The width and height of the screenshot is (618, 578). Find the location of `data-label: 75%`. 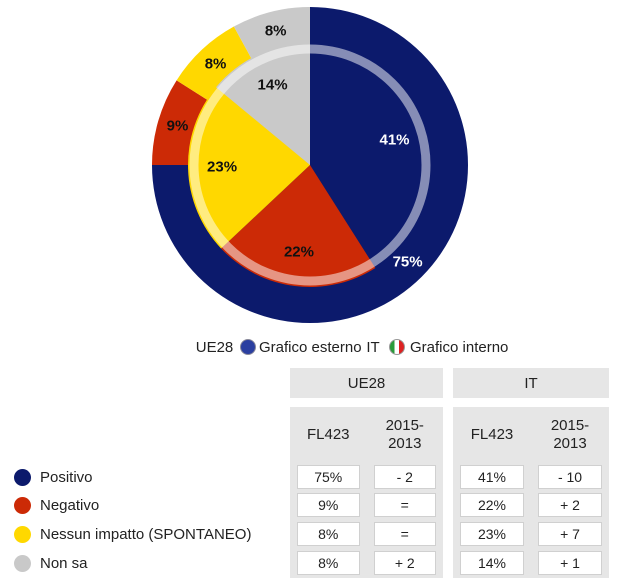

data-label: 75% is located at coordinates (408, 262).